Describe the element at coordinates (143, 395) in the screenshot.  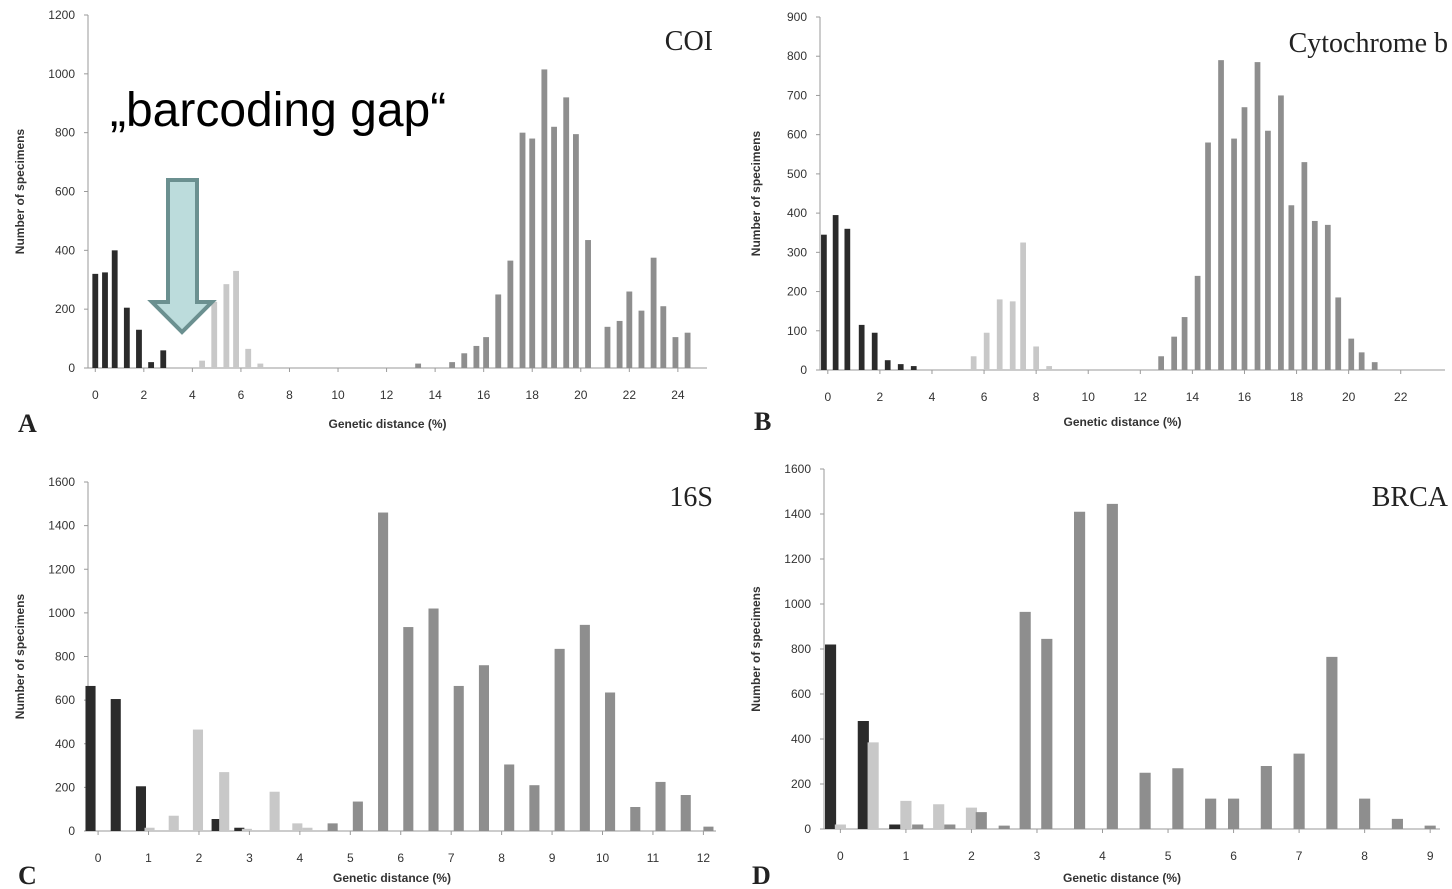
I see `x-tick-label: 2` at that location.